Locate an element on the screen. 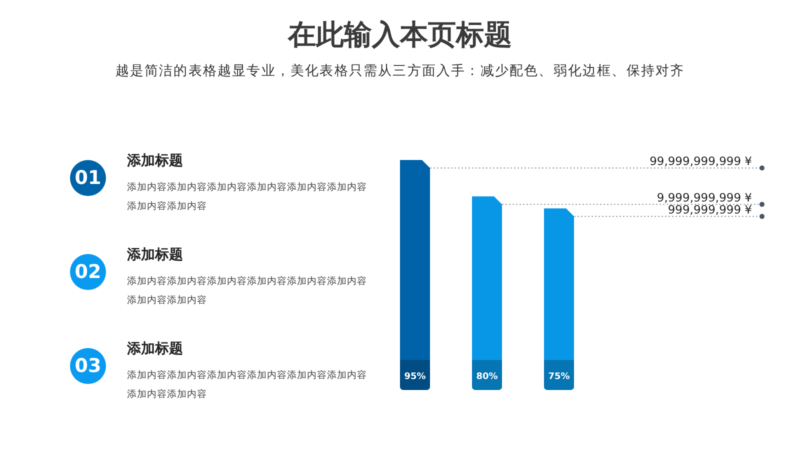  text: 9,999,999,999 ¥ is located at coordinates (704, 197).